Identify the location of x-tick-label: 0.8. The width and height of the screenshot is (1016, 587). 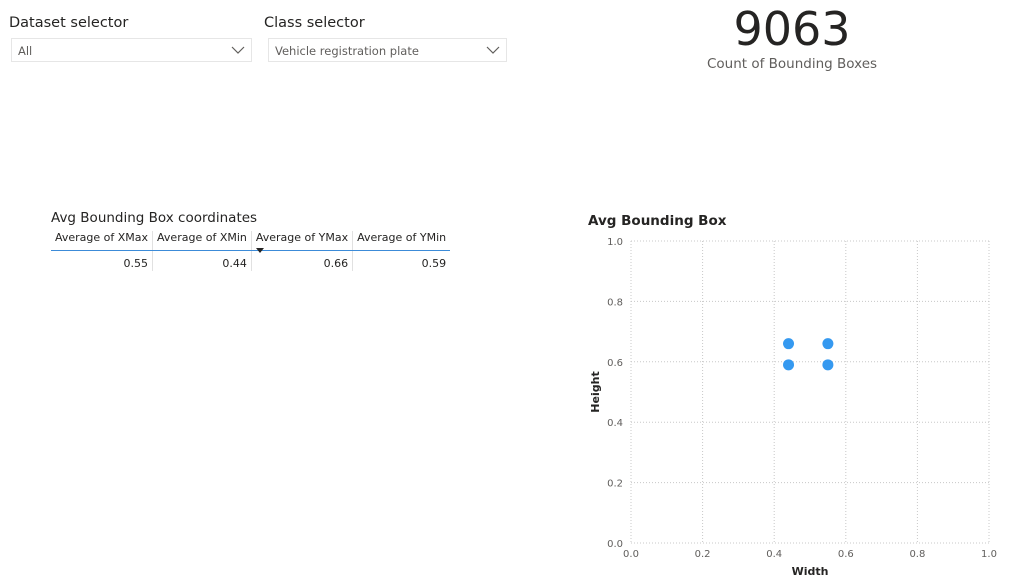
(917, 554).